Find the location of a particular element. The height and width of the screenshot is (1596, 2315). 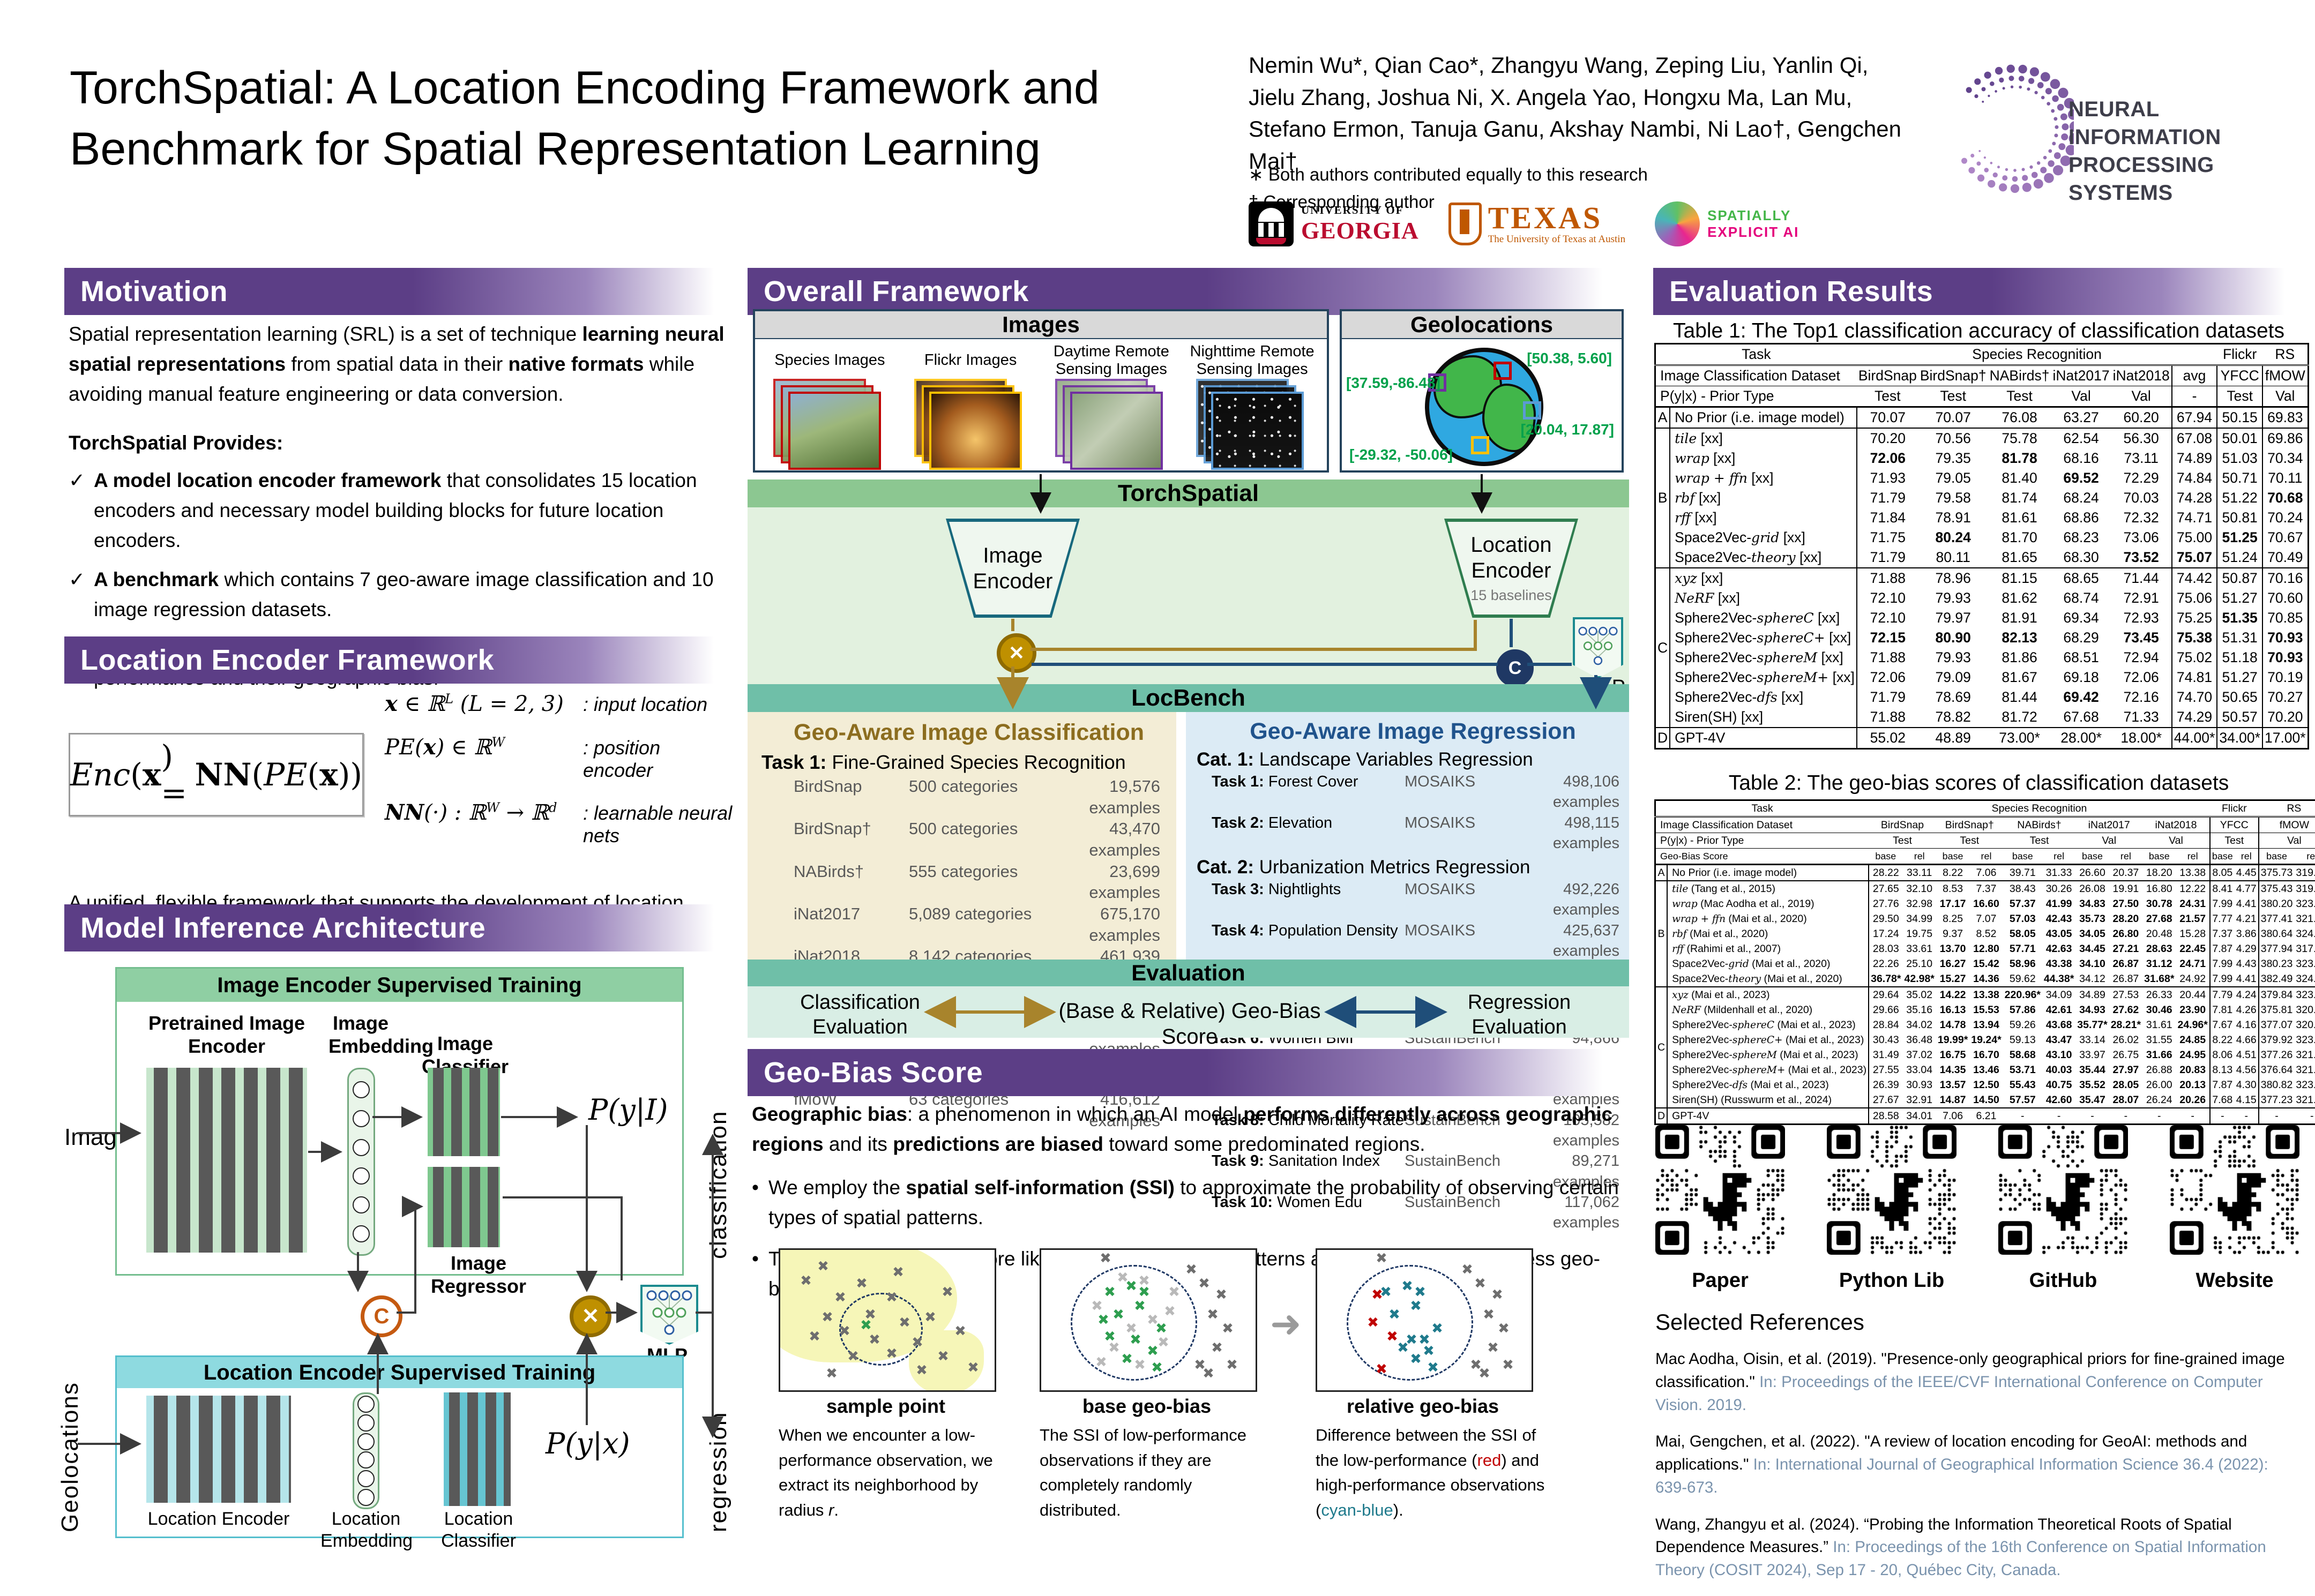

qr-code-python-lib: Python Lib is located at coordinates (1892, 1208).